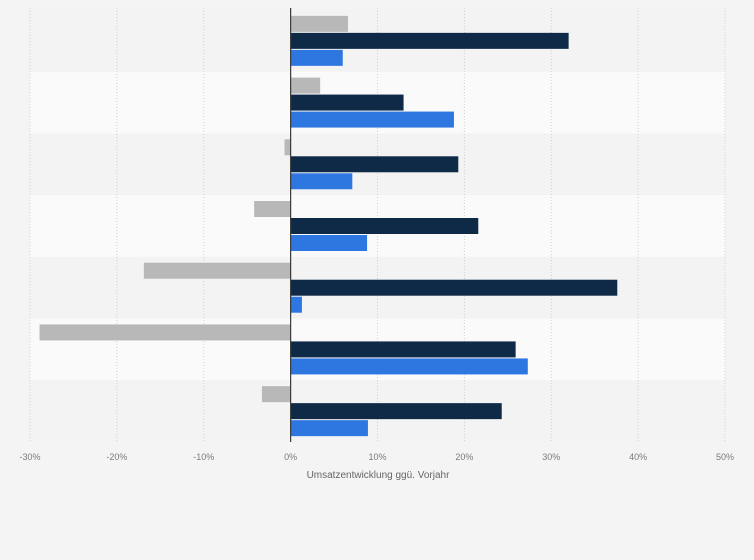 The width and height of the screenshot is (754, 560). What do you see at coordinates (379, 475) in the screenshot?
I see `x-axis-title: Umsatzentwicklung ggü. Vorjahr` at bounding box center [379, 475].